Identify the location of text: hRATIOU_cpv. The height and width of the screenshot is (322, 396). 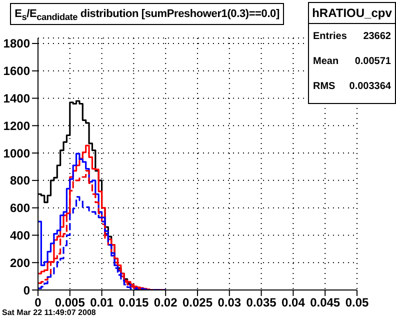
(352, 13).